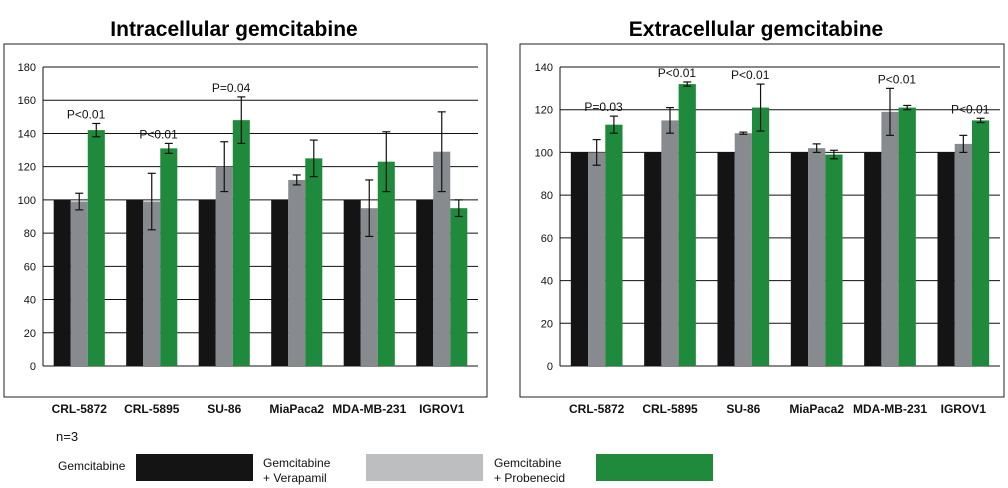 The width and height of the screenshot is (1008, 488). What do you see at coordinates (27, 101) in the screenshot?
I see `y-tick-label-160: 160` at bounding box center [27, 101].